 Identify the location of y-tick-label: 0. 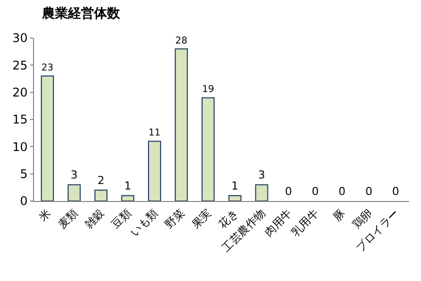
(24, 201).